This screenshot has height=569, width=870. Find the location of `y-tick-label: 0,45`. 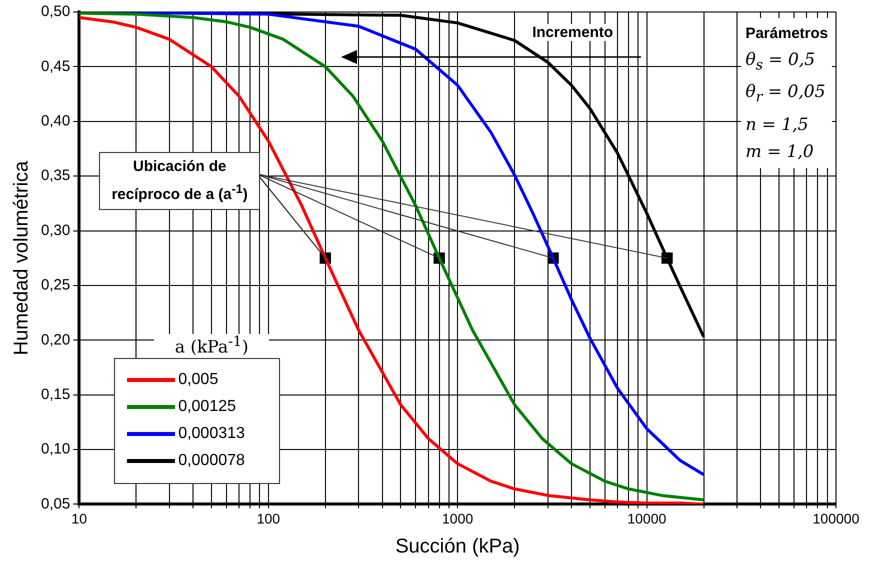

y-tick-label: 0,45 is located at coordinates (55, 66).